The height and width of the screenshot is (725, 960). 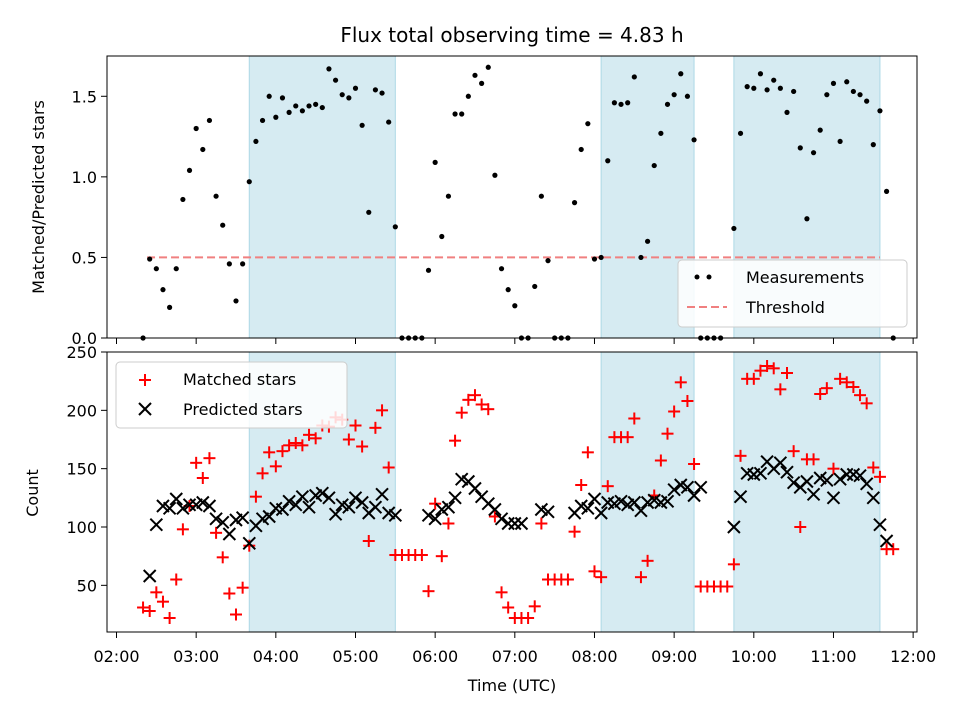 I want to click on predicted-stars-series, so click(x=518, y=518).